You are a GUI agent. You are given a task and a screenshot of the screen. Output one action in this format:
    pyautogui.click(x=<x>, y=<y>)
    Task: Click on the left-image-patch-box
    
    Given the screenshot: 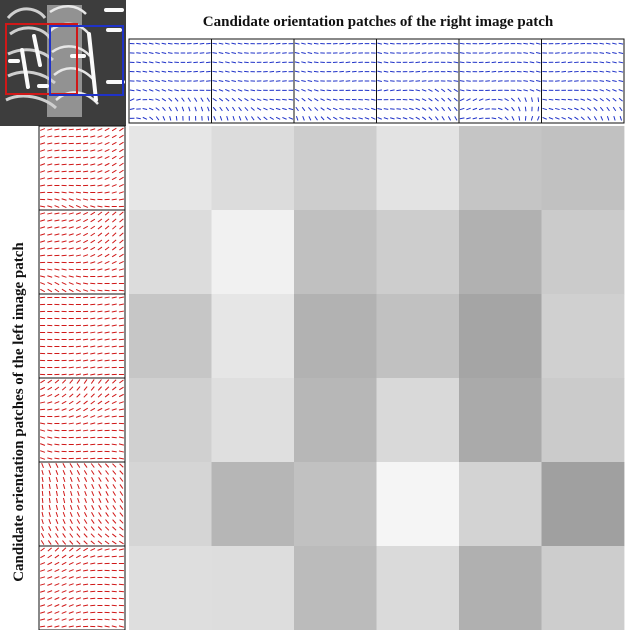 What is the action you would take?
    pyautogui.click(x=41, y=59)
    